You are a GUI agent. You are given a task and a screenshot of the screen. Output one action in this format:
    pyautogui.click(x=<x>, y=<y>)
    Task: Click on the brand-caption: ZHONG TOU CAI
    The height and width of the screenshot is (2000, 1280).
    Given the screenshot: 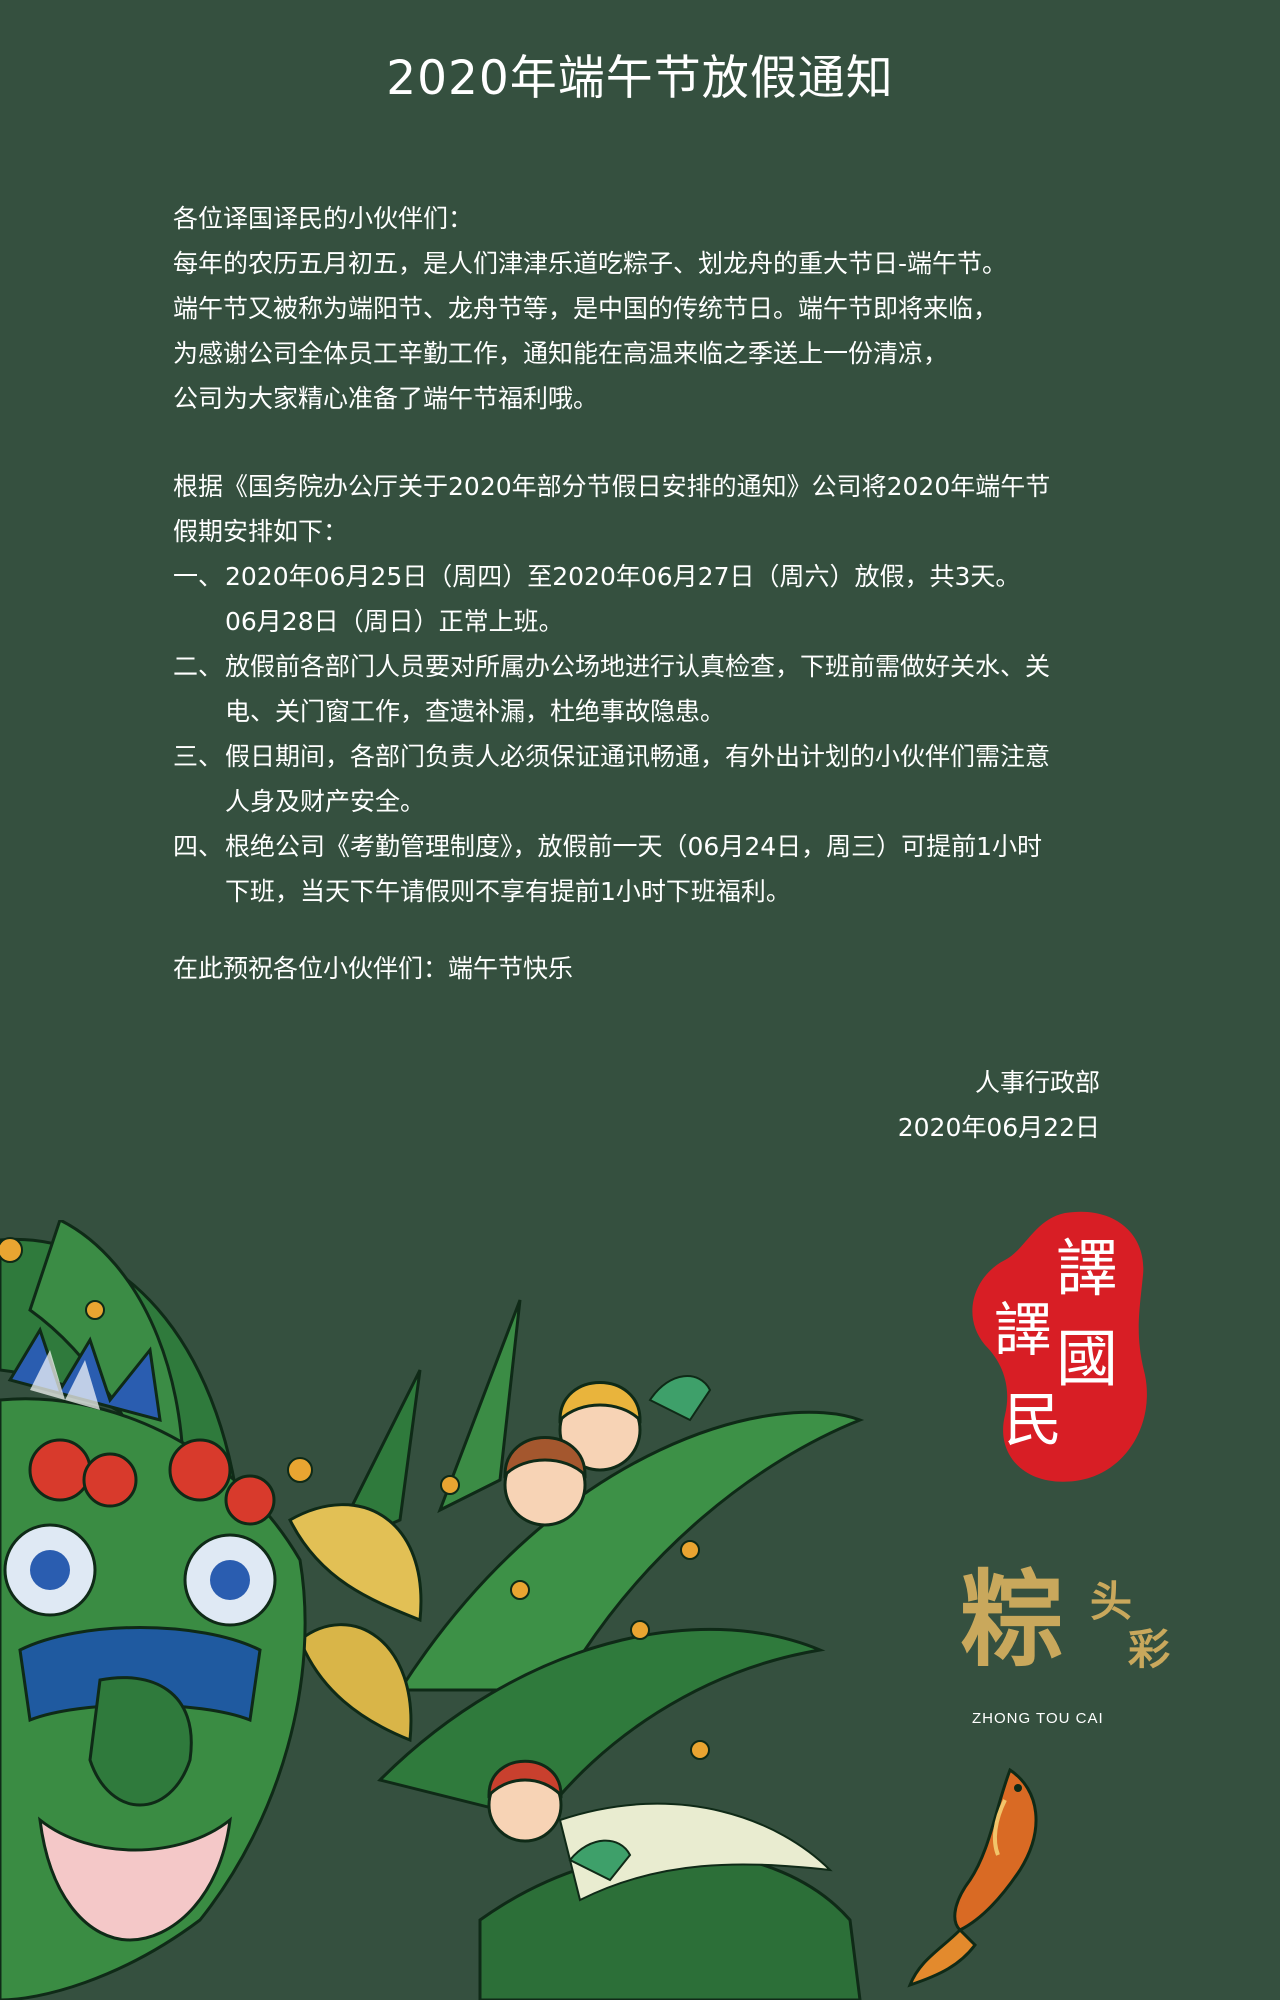 What is the action you would take?
    pyautogui.click(x=1038, y=1718)
    